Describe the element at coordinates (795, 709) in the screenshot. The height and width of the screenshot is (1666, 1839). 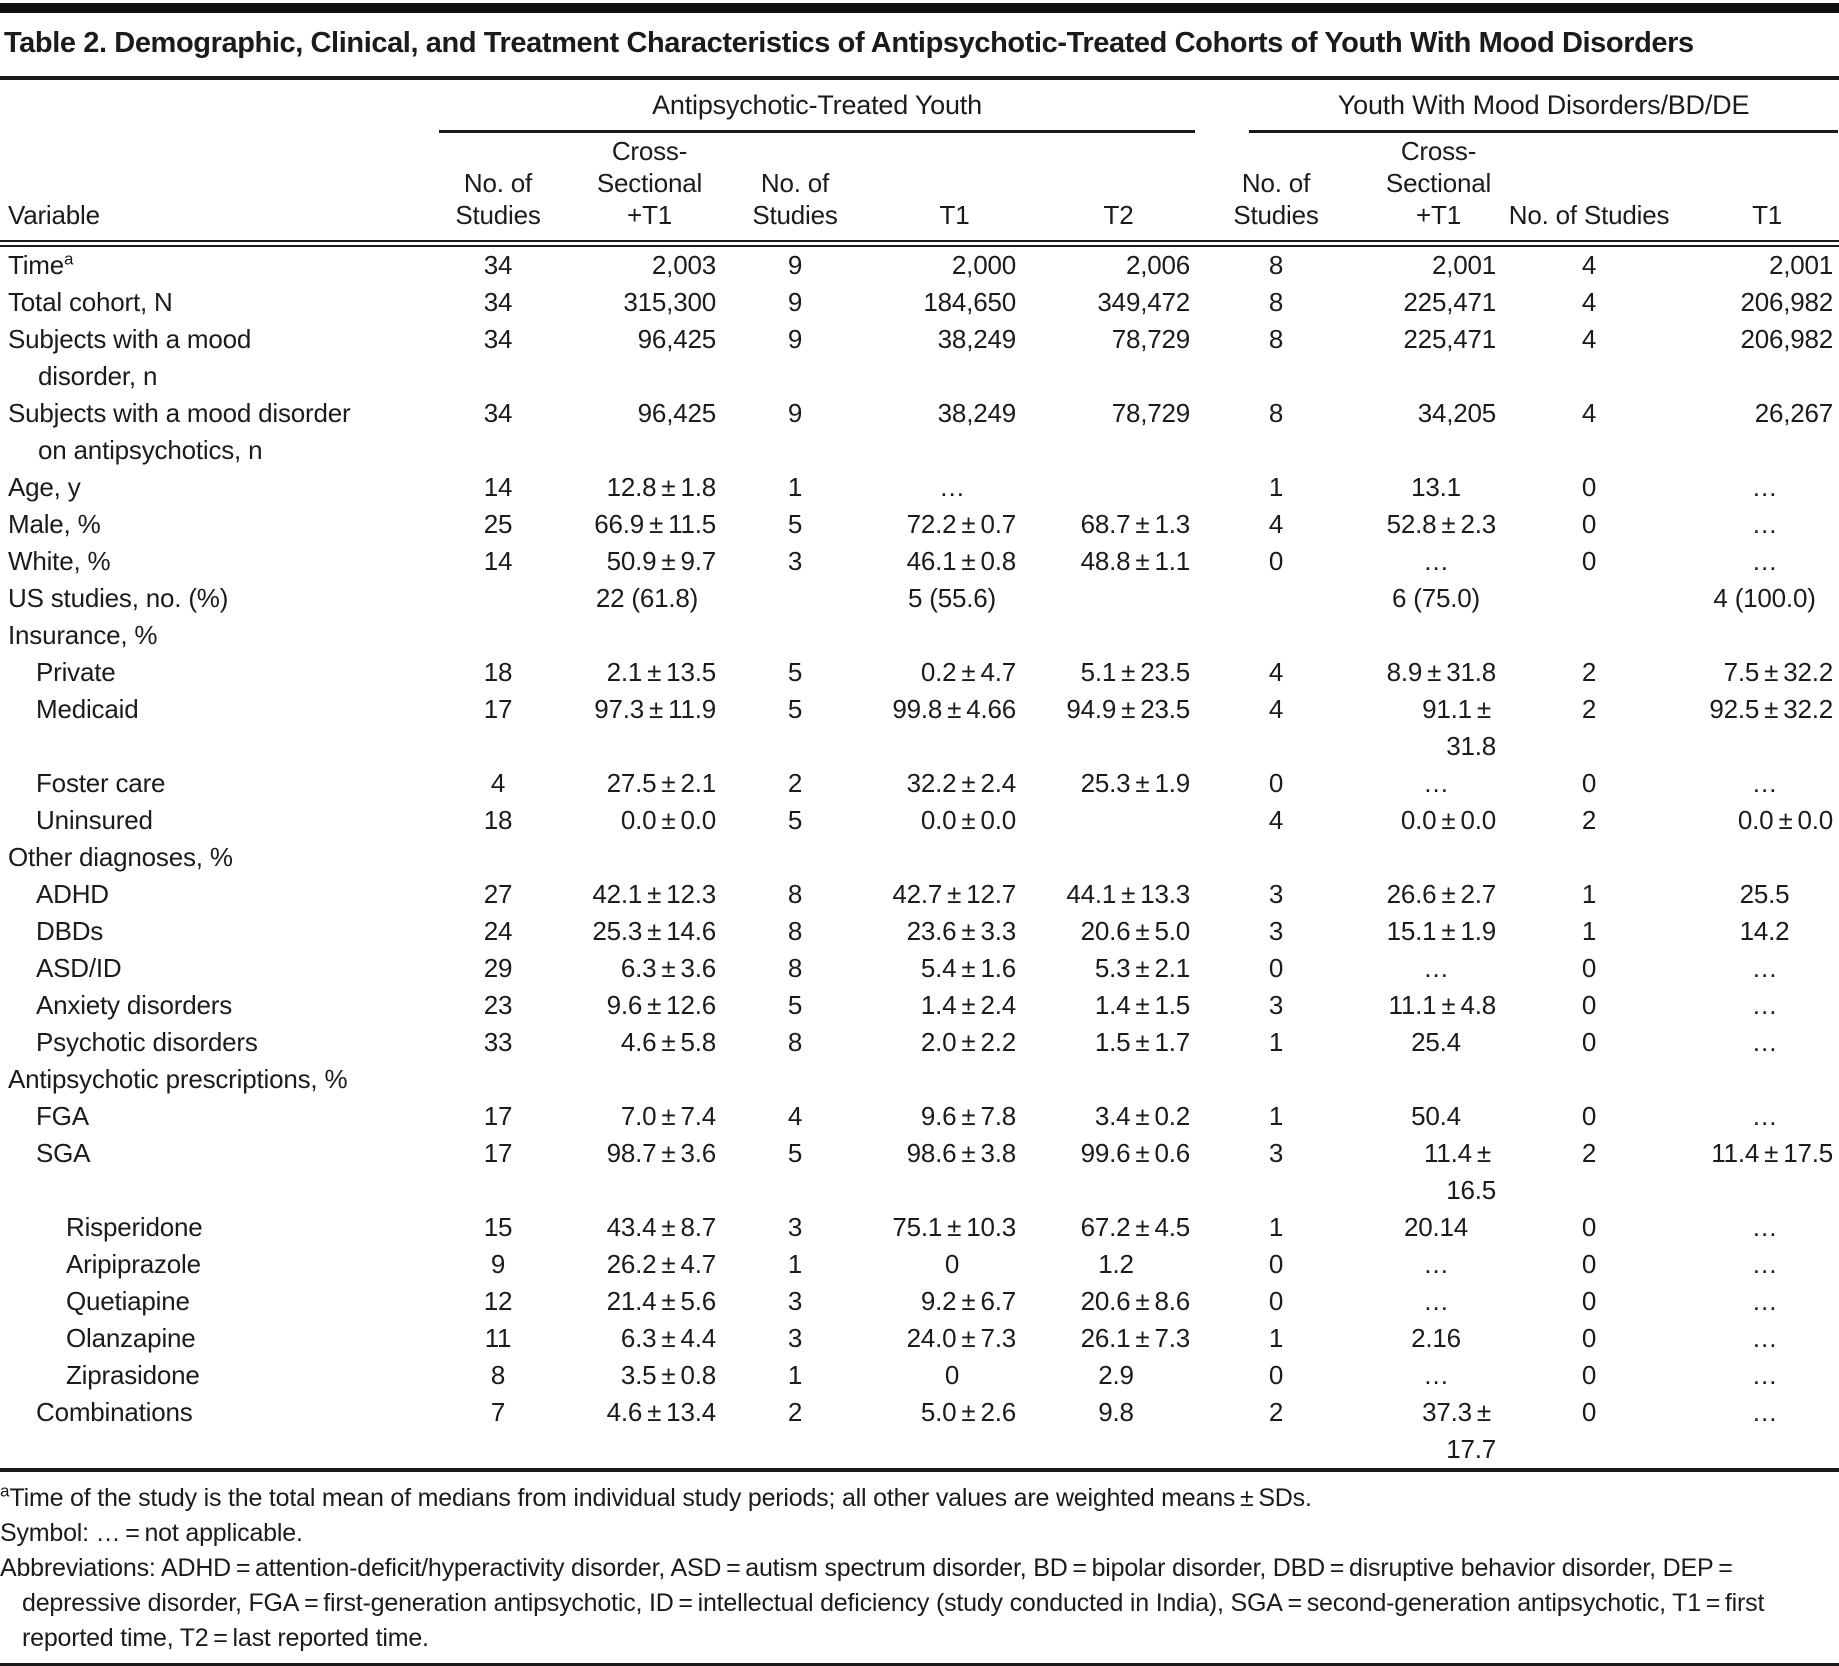
I see `cell-study-count: 5` at that location.